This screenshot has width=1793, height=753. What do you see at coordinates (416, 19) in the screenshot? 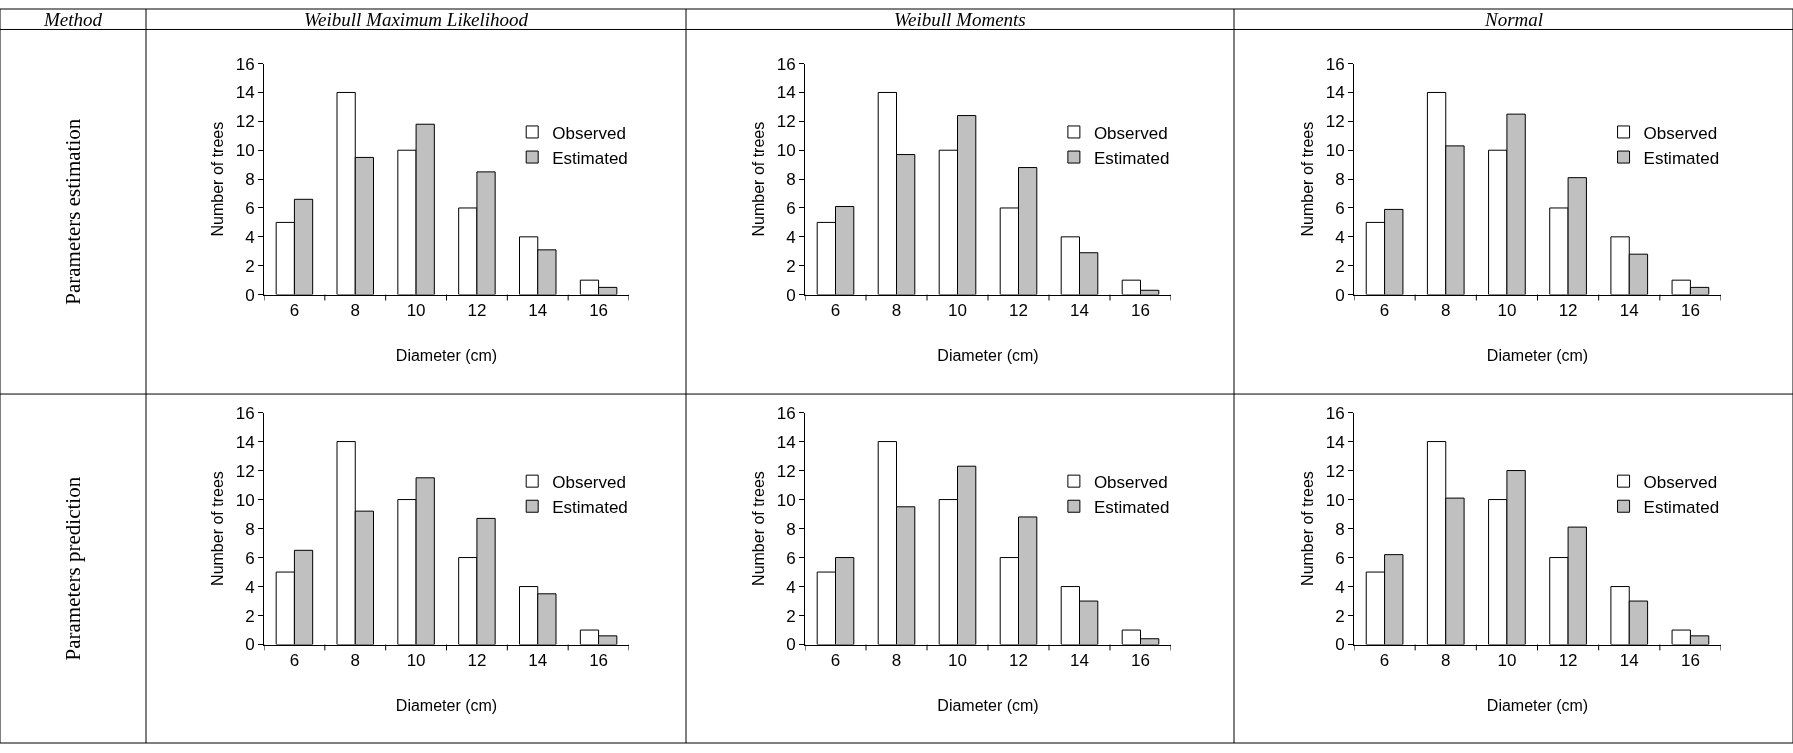
I see `chart-title: Weibull Maximum Likelihood` at bounding box center [416, 19].